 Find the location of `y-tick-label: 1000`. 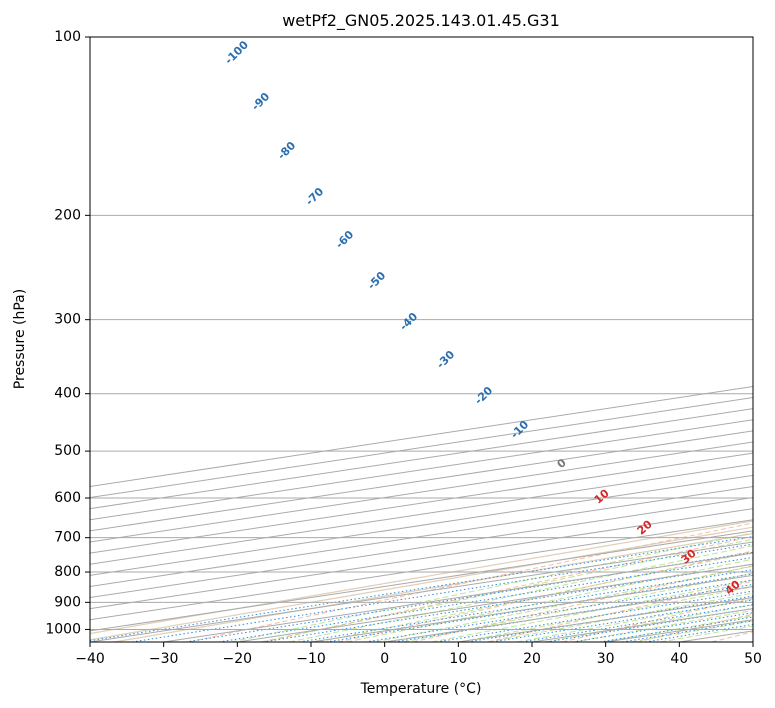

y-tick-label: 1000 is located at coordinates (63, 629).